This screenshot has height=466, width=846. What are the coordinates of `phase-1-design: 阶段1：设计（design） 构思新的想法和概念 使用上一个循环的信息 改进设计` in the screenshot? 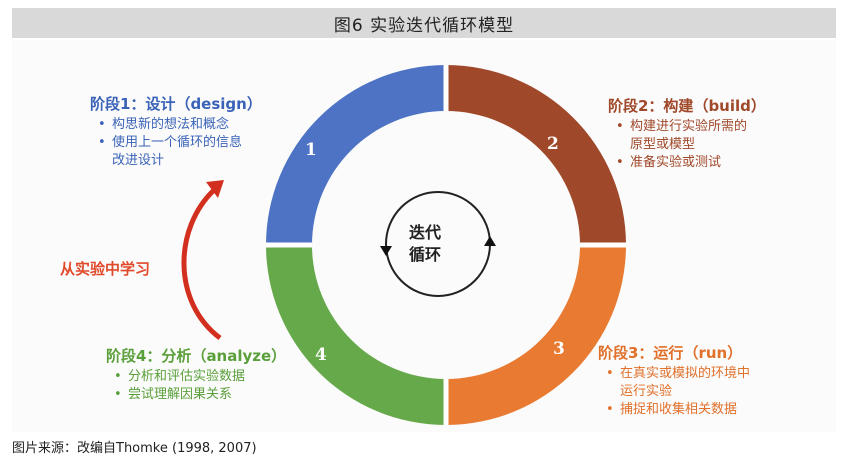 It's located at (190, 132).